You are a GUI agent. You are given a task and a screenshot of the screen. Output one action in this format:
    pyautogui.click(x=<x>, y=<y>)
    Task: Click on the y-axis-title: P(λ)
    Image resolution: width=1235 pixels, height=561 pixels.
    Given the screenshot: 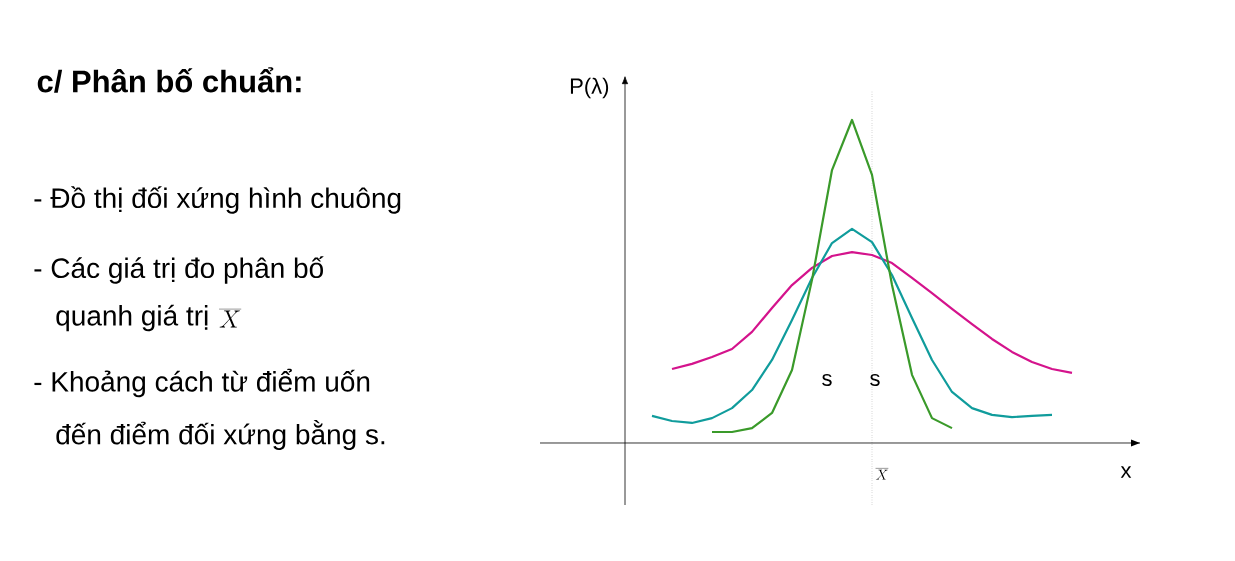 What is the action you would take?
    pyautogui.click(x=589, y=88)
    